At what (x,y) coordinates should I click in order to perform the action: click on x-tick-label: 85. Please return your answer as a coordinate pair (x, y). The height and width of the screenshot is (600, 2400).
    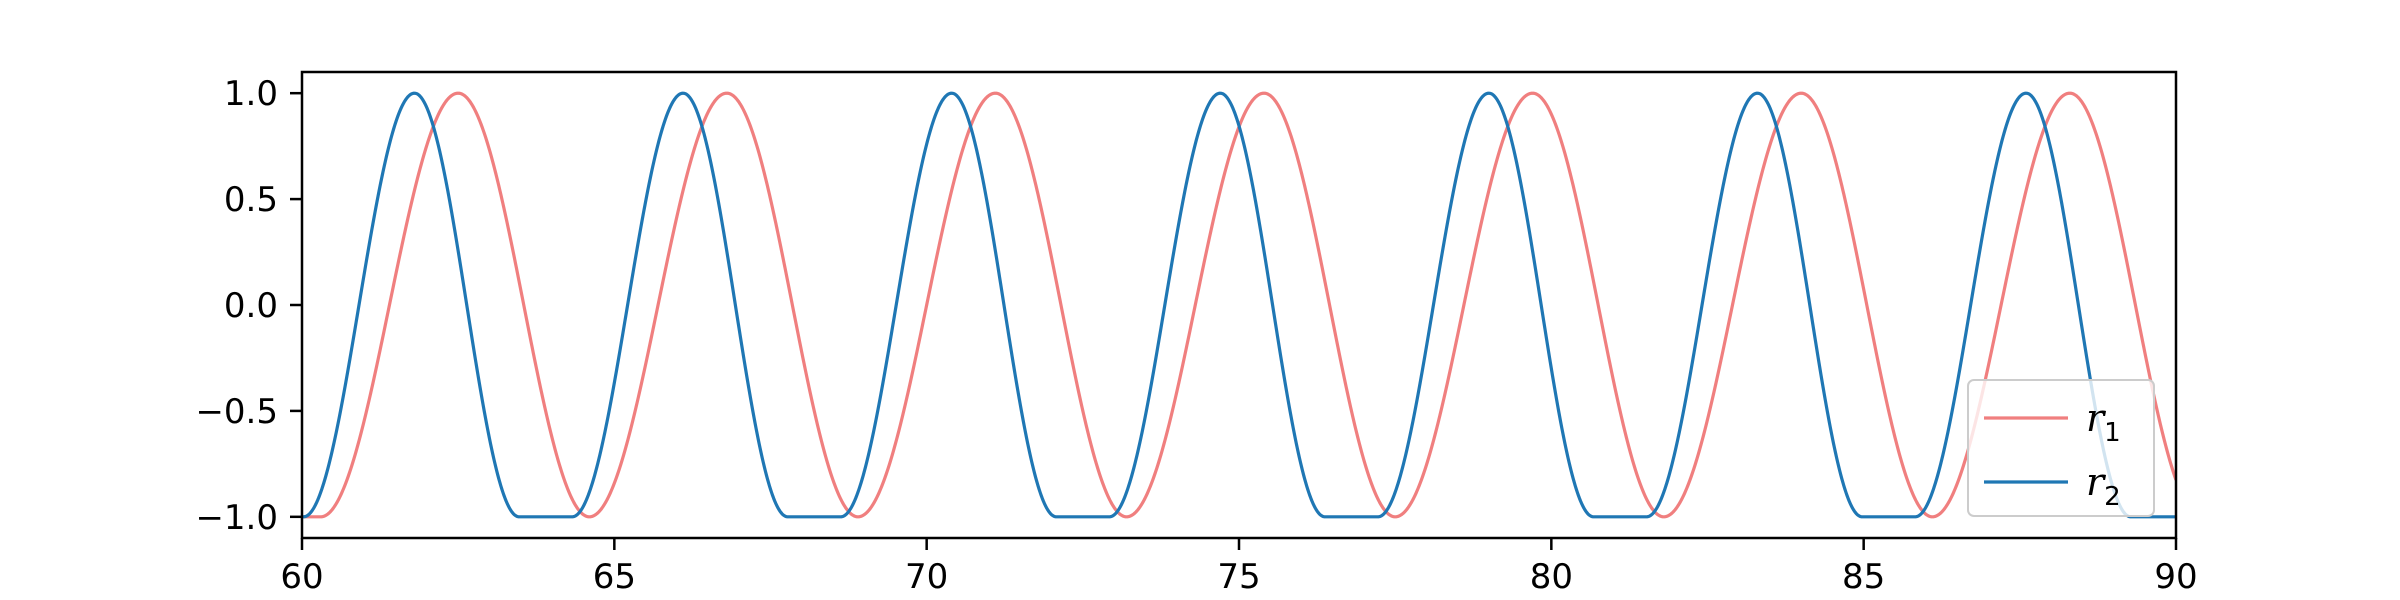
    Looking at the image, I should click on (1863, 577).